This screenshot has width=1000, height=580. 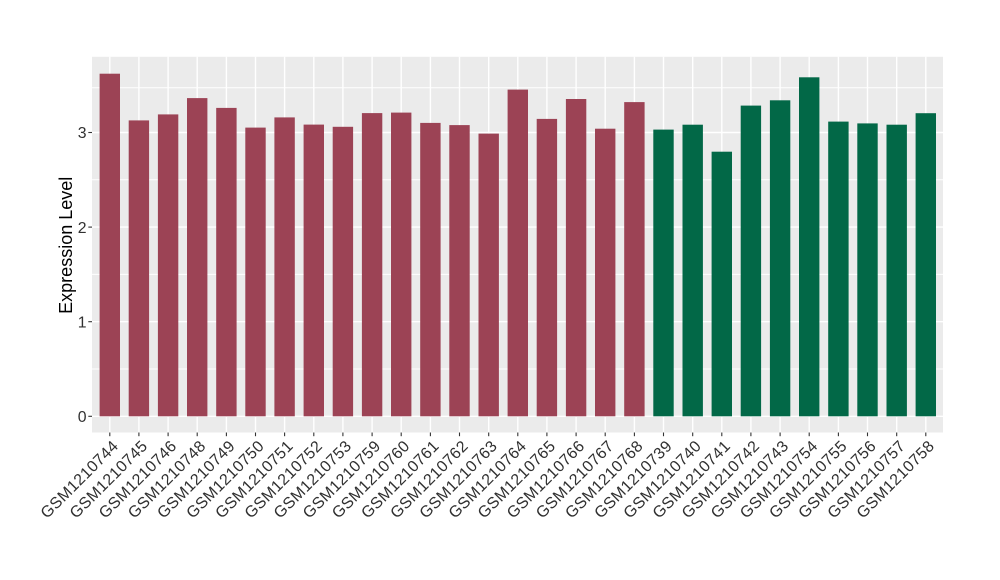 What do you see at coordinates (82, 228) in the screenshot?
I see `svg-text: 2` at bounding box center [82, 228].